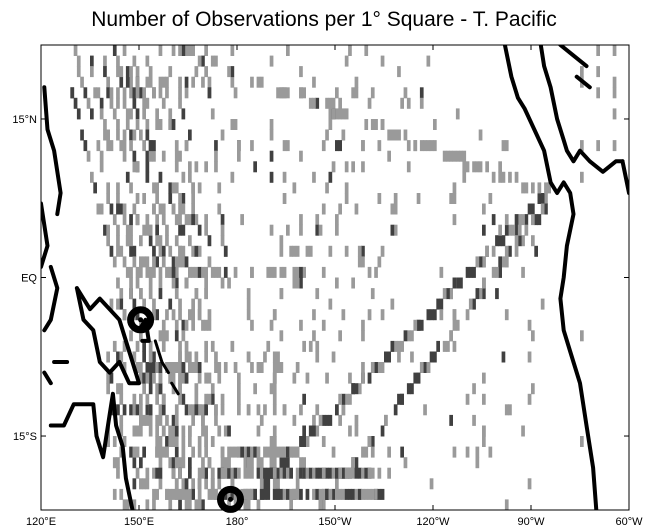  What do you see at coordinates (624, 177) in the screenshot?
I see `coastline-venezuela` at bounding box center [624, 177].